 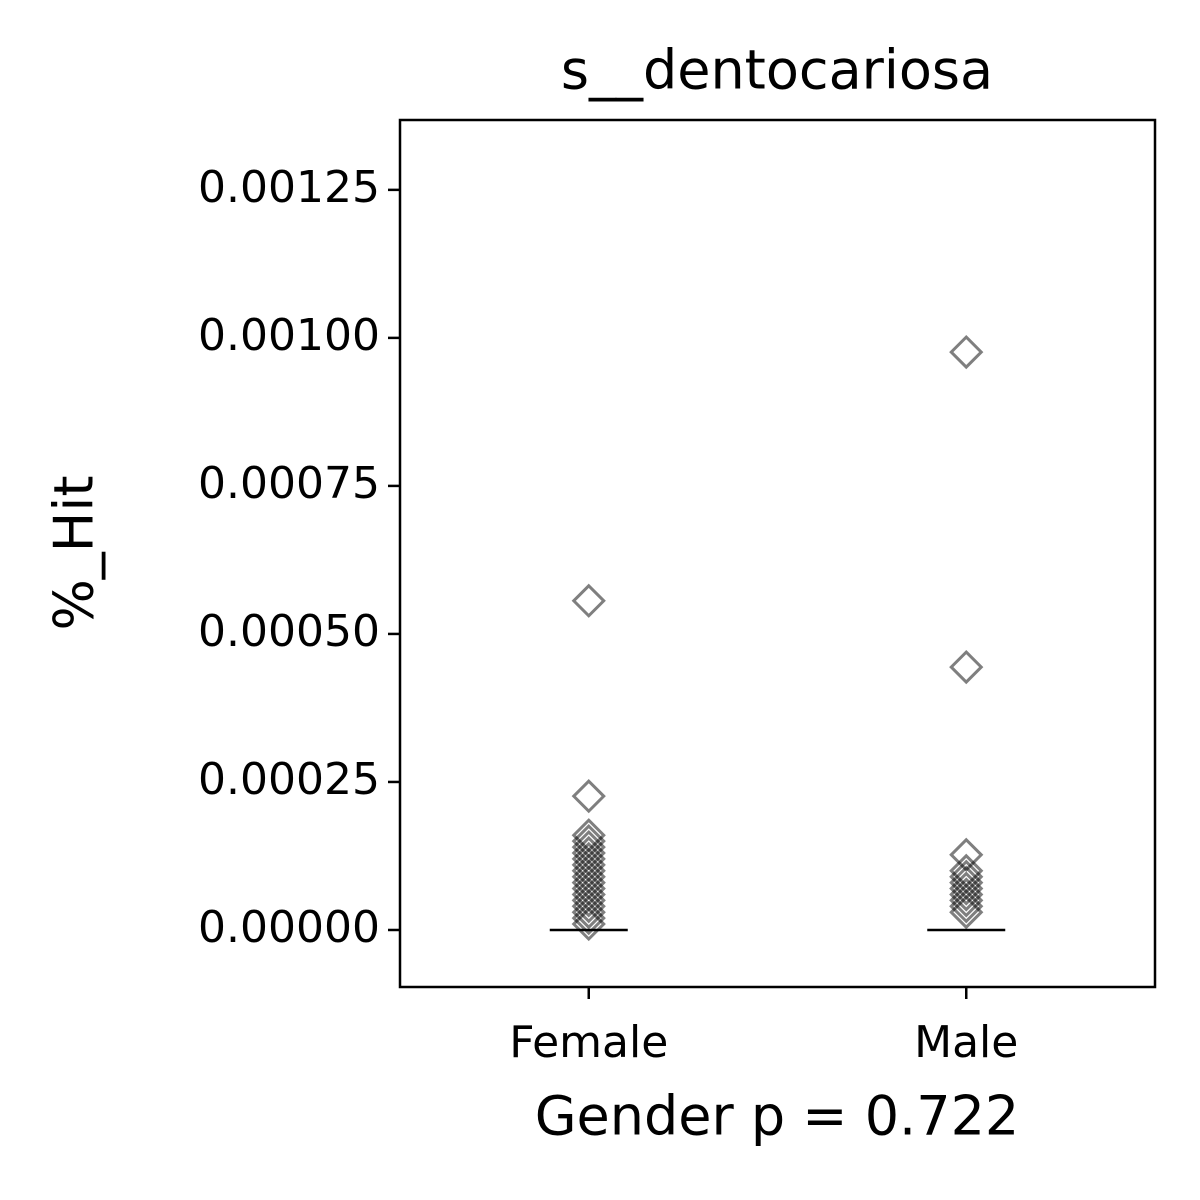 I want to click on y-tick-label: 0.00125, so click(x=289, y=187).